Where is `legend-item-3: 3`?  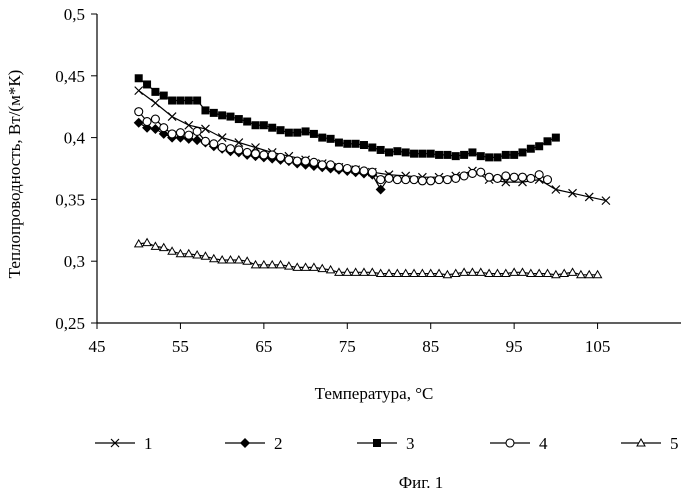
legend-item-3: 3 is located at coordinates (386, 443).